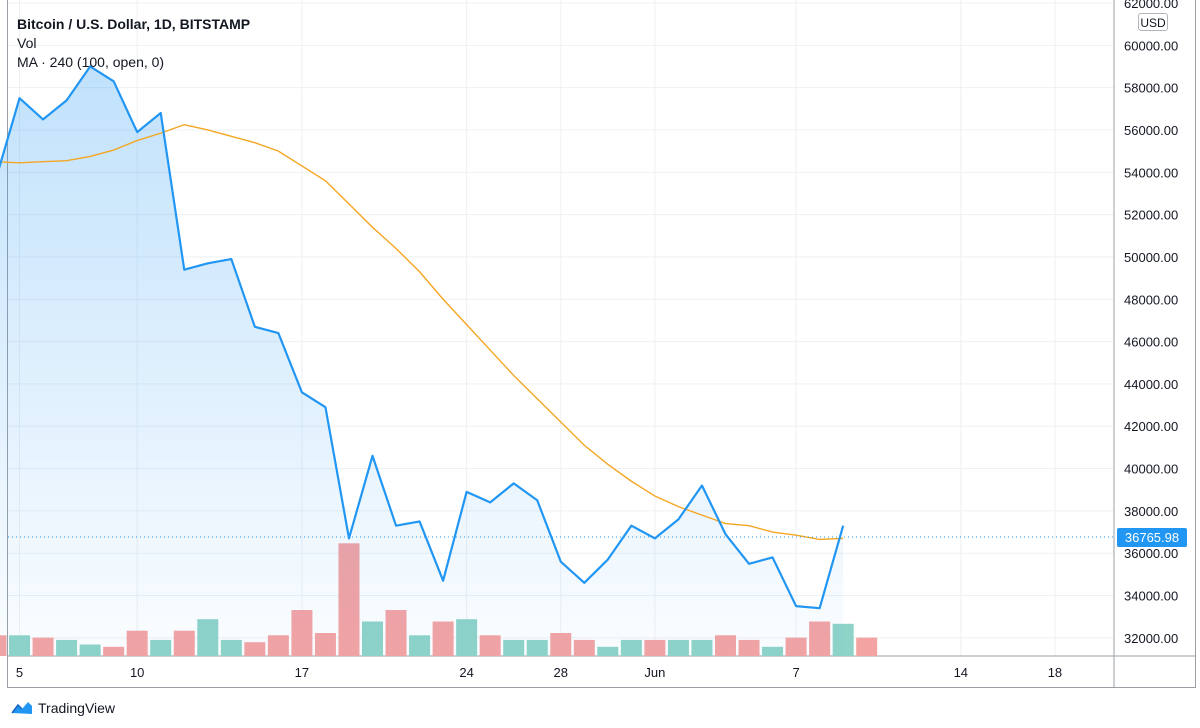 Image resolution: width=1200 pixels, height=728 pixels. I want to click on y-tick-label: 36000.00, so click(1151, 553).